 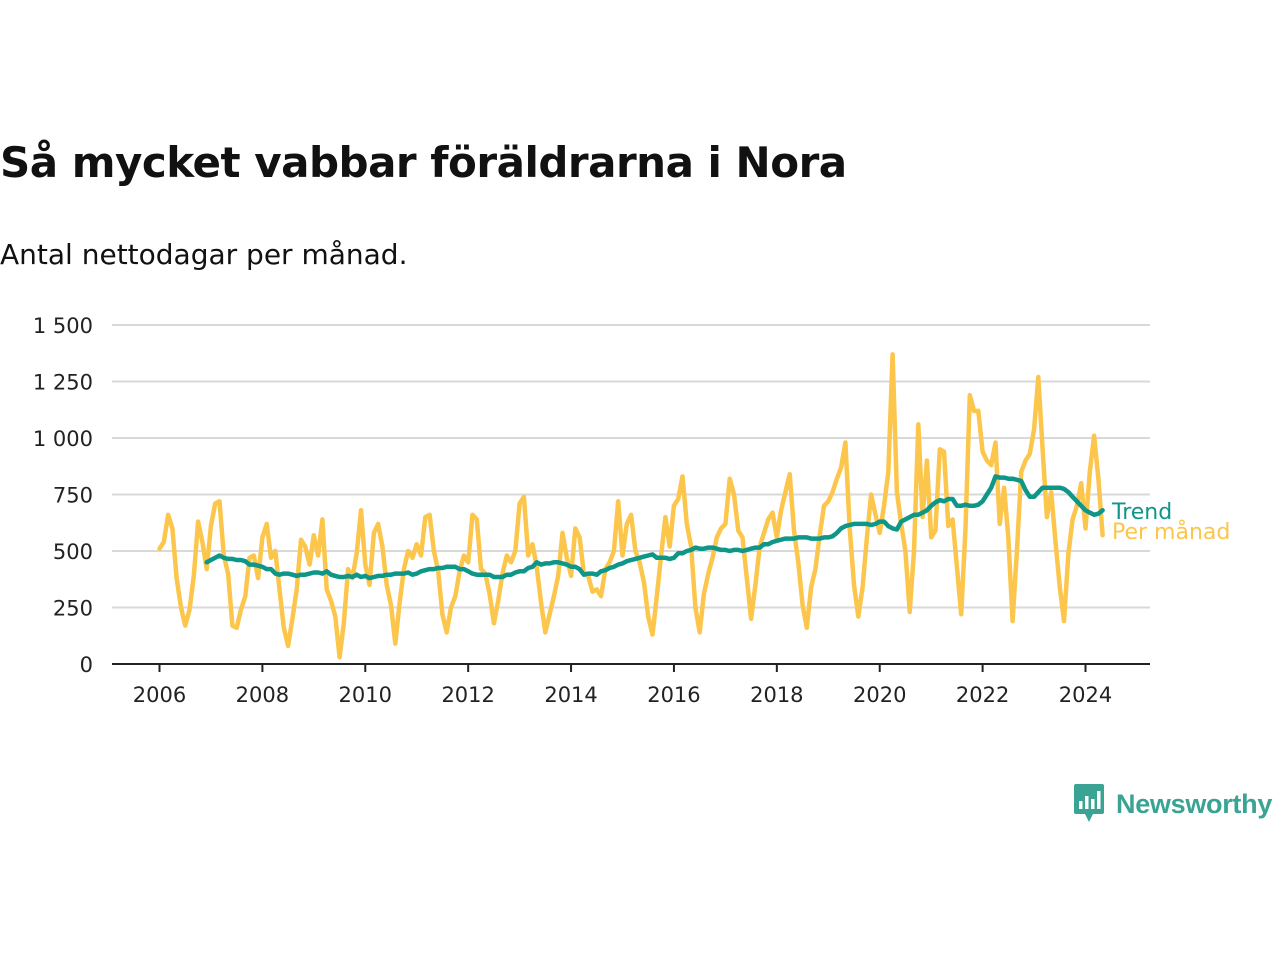 What do you see at coordinates (654, 527) in the screenshot?
I see `trend-line` at bounding box center [654, 527].